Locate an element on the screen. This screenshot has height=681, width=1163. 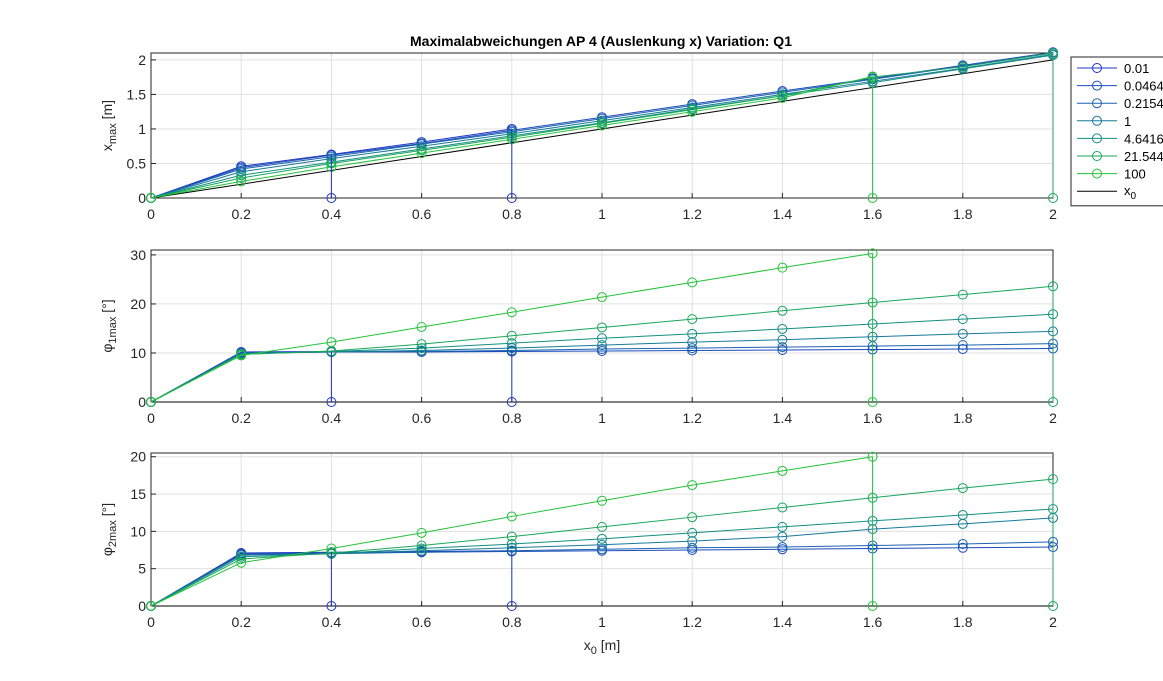
y-tick-label: 0.5 is located at coordinates (137, 163).